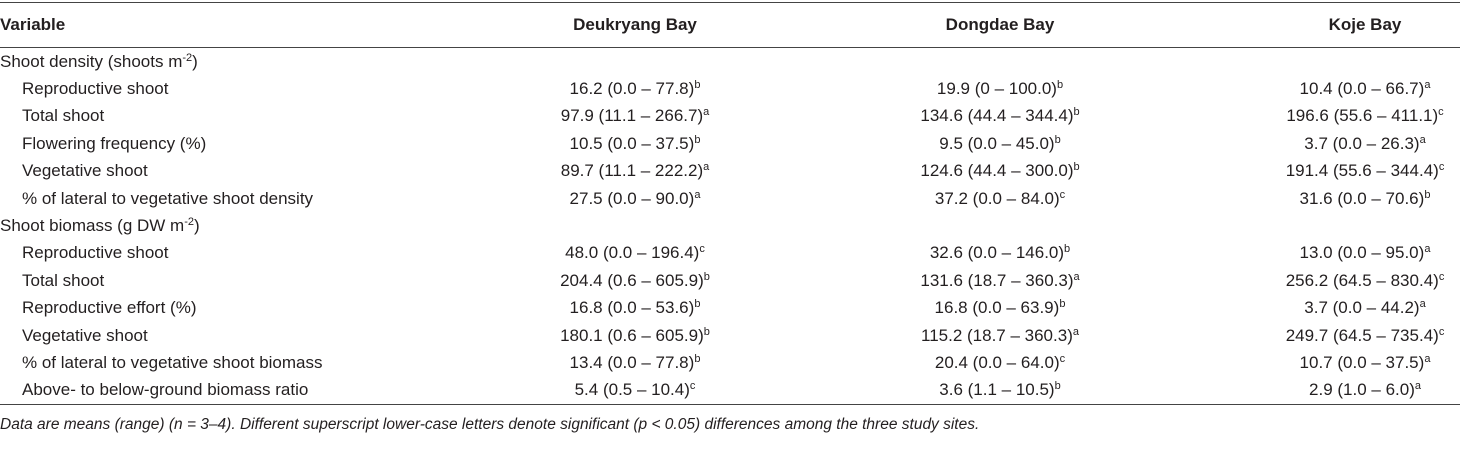 The width and height of the screenshot is (1460, 460). Describe the element at coordinates (85, 335) in the screenshot. I see `row-label: Vegetative shoot` at that location.